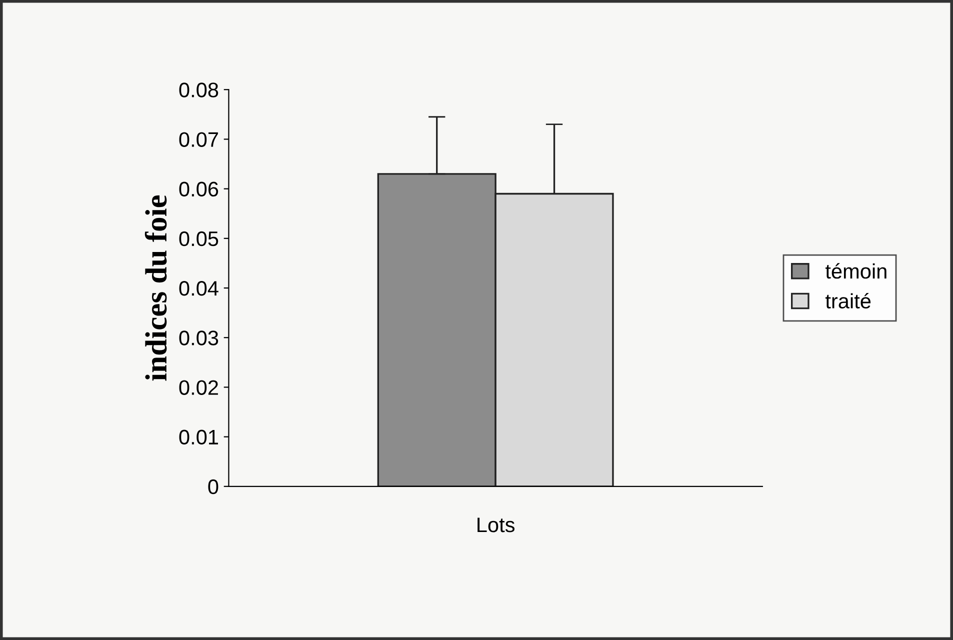 The height and width of the screenshot is (640, 953). Describe the element at coordinates (198, 437) in the screenshot. I see `y-tick-label: 0.01` at that location.